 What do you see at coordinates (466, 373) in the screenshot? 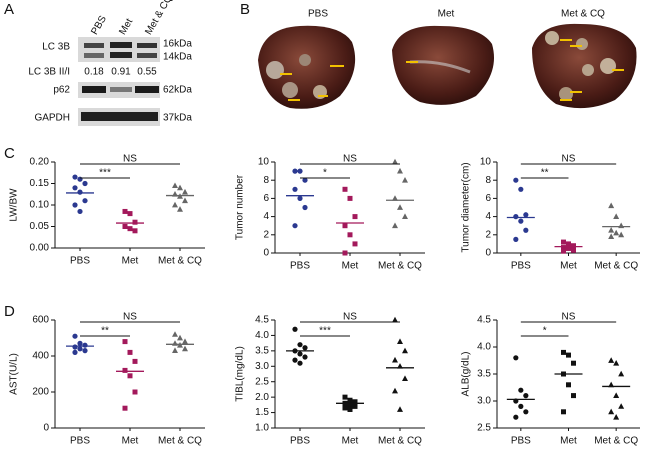
I see `y-axis-label: ALB(g/dL)` at bounding box center [466, 373].